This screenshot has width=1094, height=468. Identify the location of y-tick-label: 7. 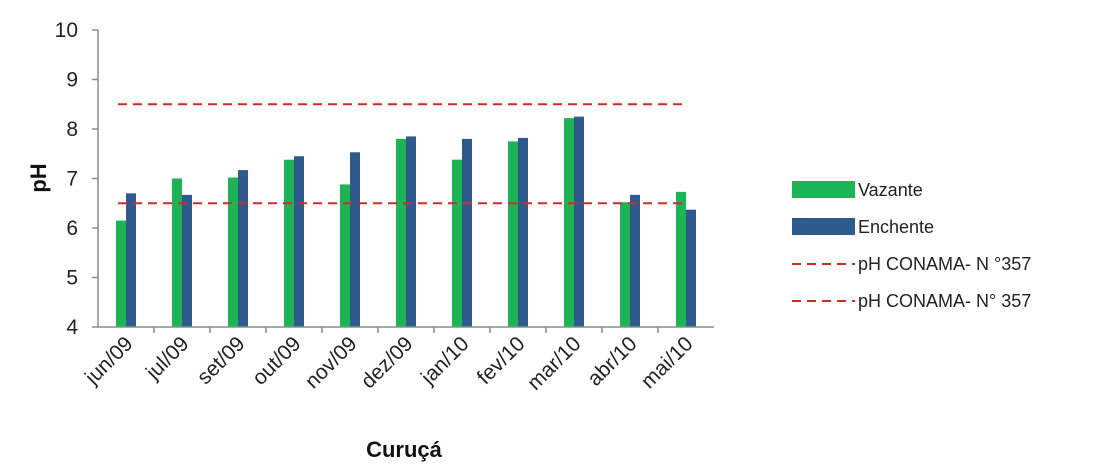
(72, 179).